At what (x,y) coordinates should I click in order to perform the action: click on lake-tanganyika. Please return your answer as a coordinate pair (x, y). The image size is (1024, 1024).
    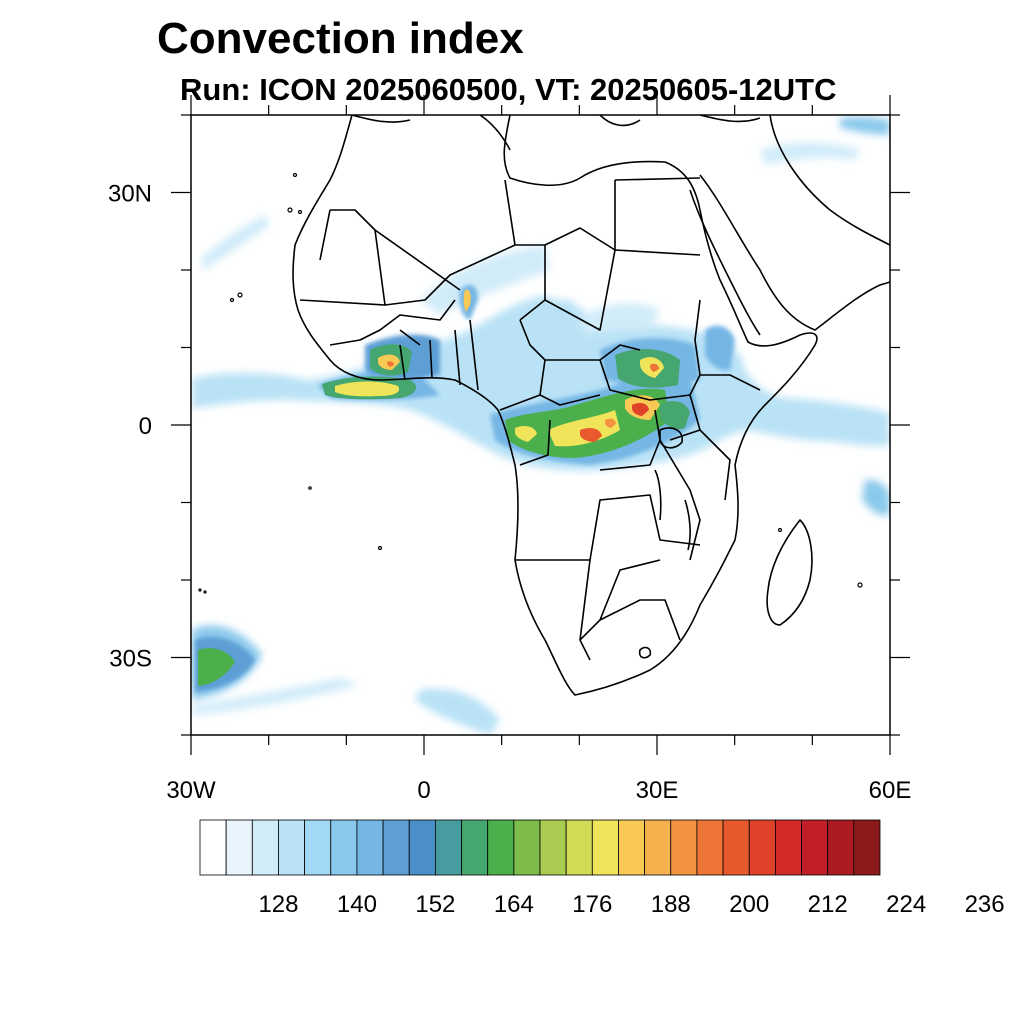
    Looking at the image, I should click on (658, 495).